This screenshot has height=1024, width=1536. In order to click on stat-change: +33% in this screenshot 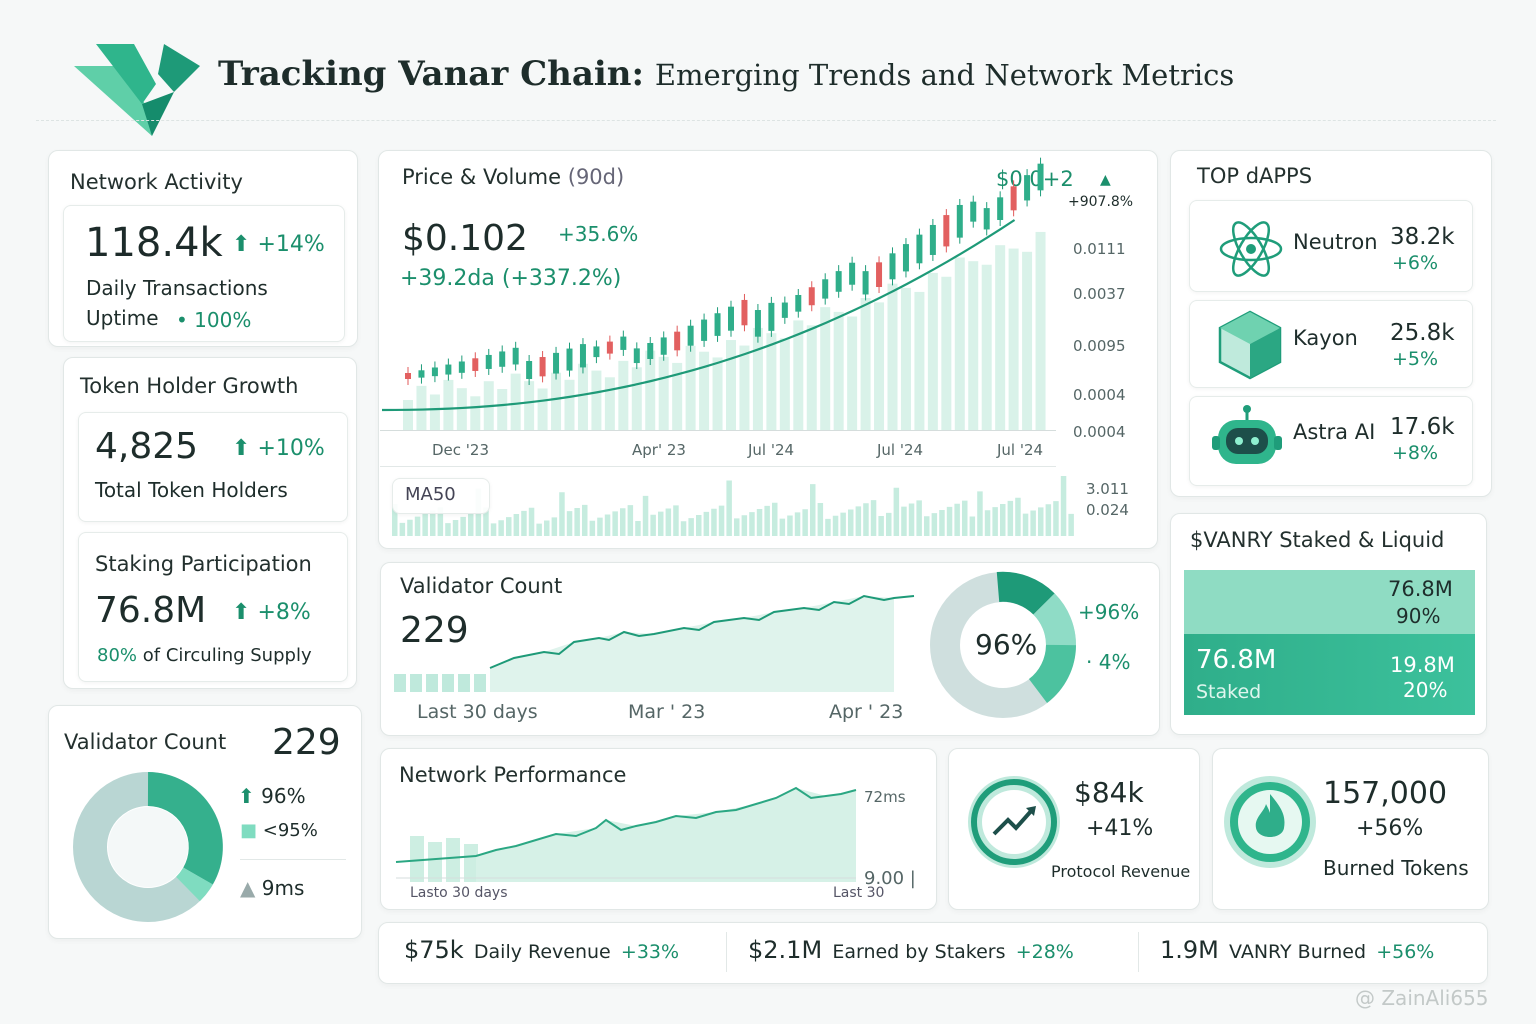, I will do `click(650, 952)`.